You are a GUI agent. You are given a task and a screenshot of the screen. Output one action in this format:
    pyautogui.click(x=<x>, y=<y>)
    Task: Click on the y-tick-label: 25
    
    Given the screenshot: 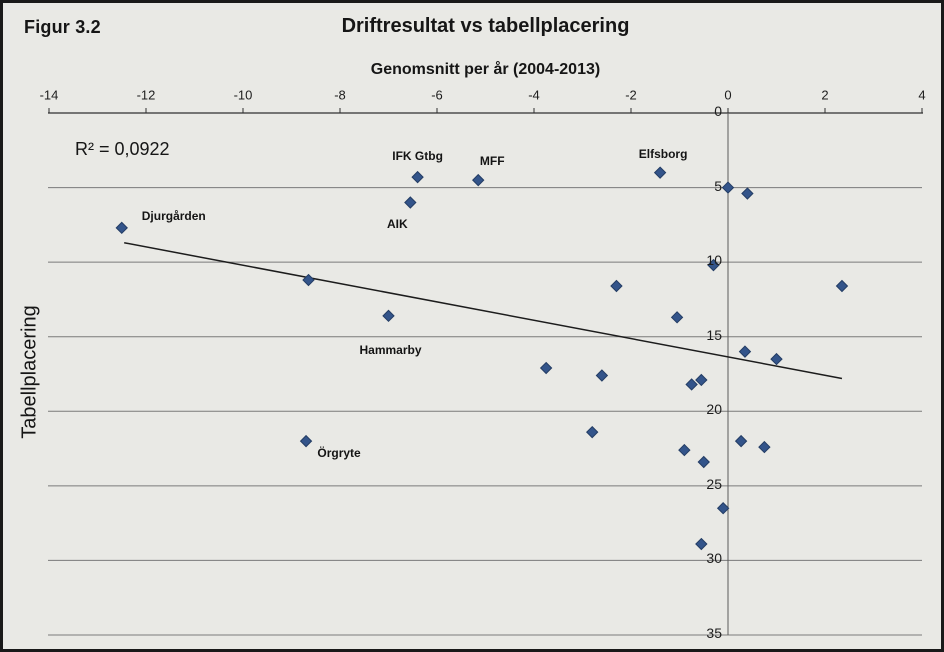 What is the action you would take?
    pyautogui.click(x=714, y=483)
    